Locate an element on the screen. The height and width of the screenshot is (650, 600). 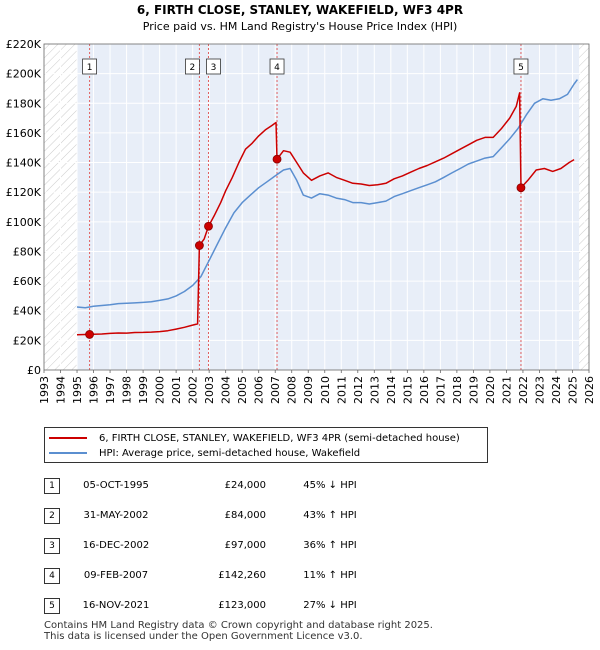
x-tick-label: 2001 is located at coordinates (176, 390).